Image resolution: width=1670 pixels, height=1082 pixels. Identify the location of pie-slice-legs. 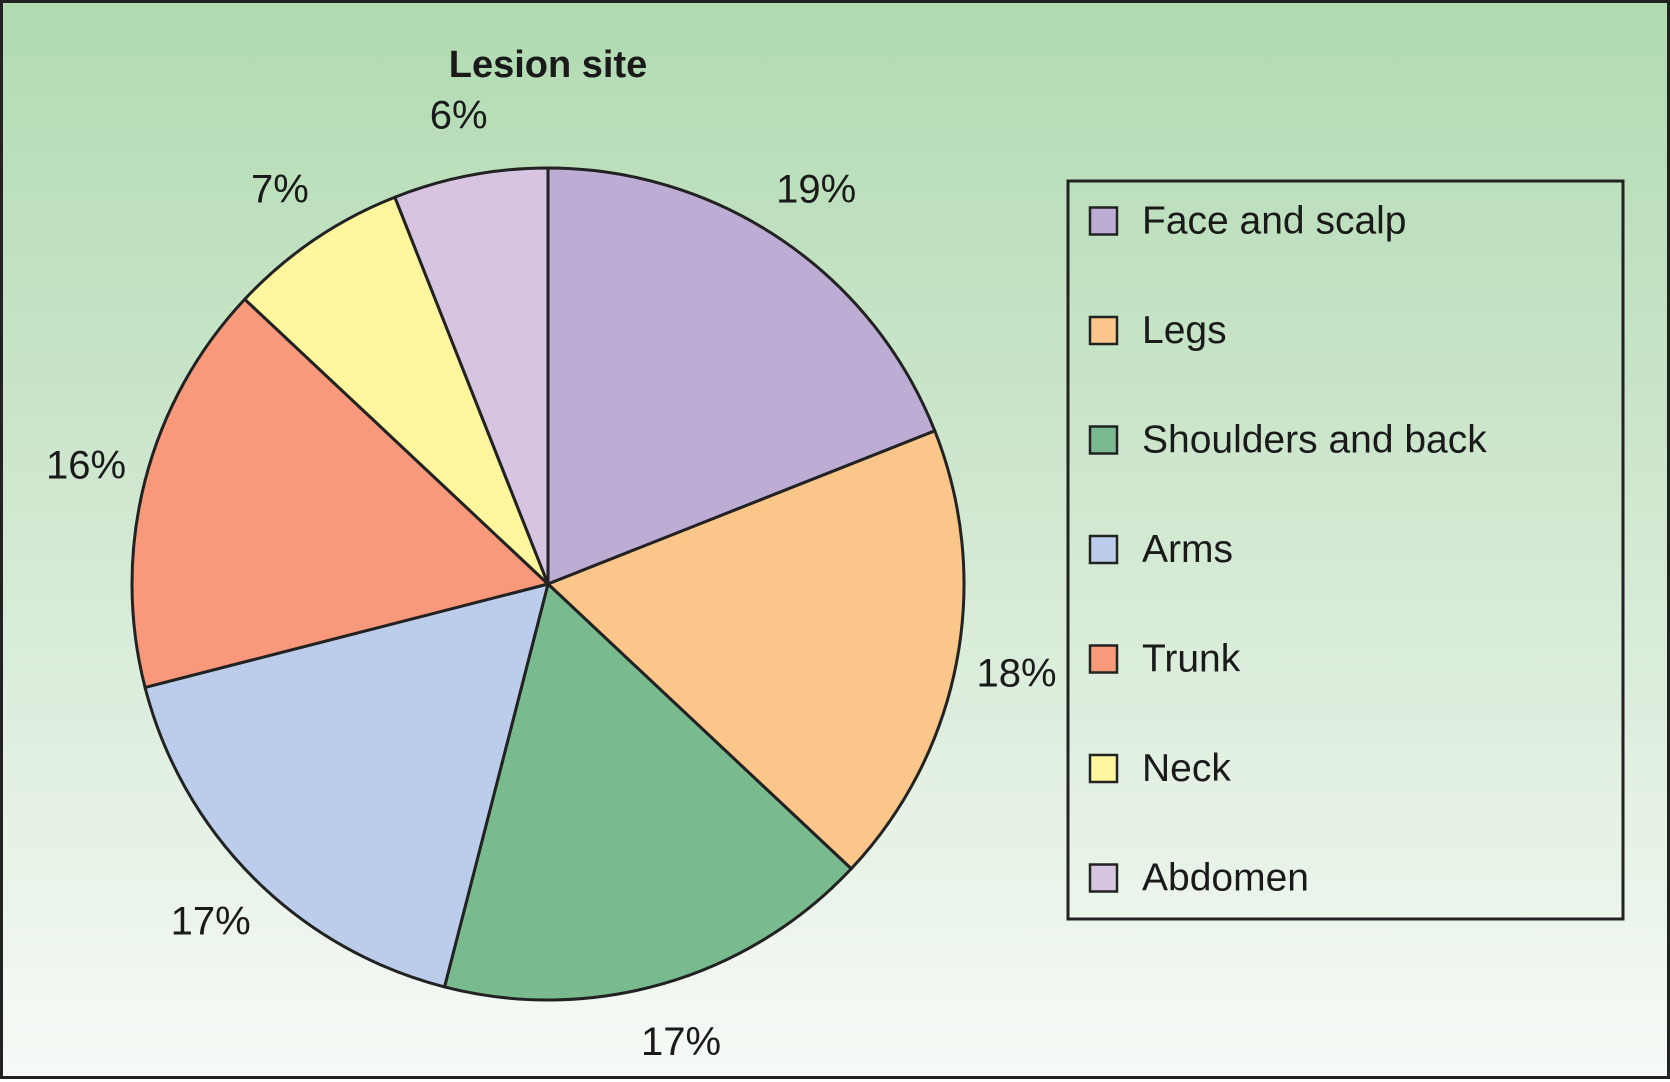
(756, 650).